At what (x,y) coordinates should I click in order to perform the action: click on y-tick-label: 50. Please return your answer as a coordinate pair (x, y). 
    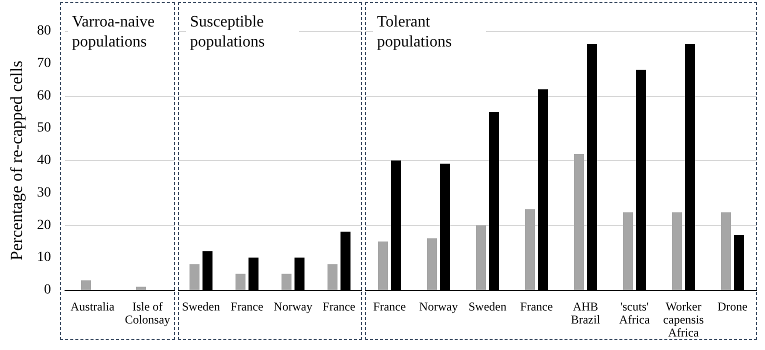
    Looking at the image, I should click on (44, 128).